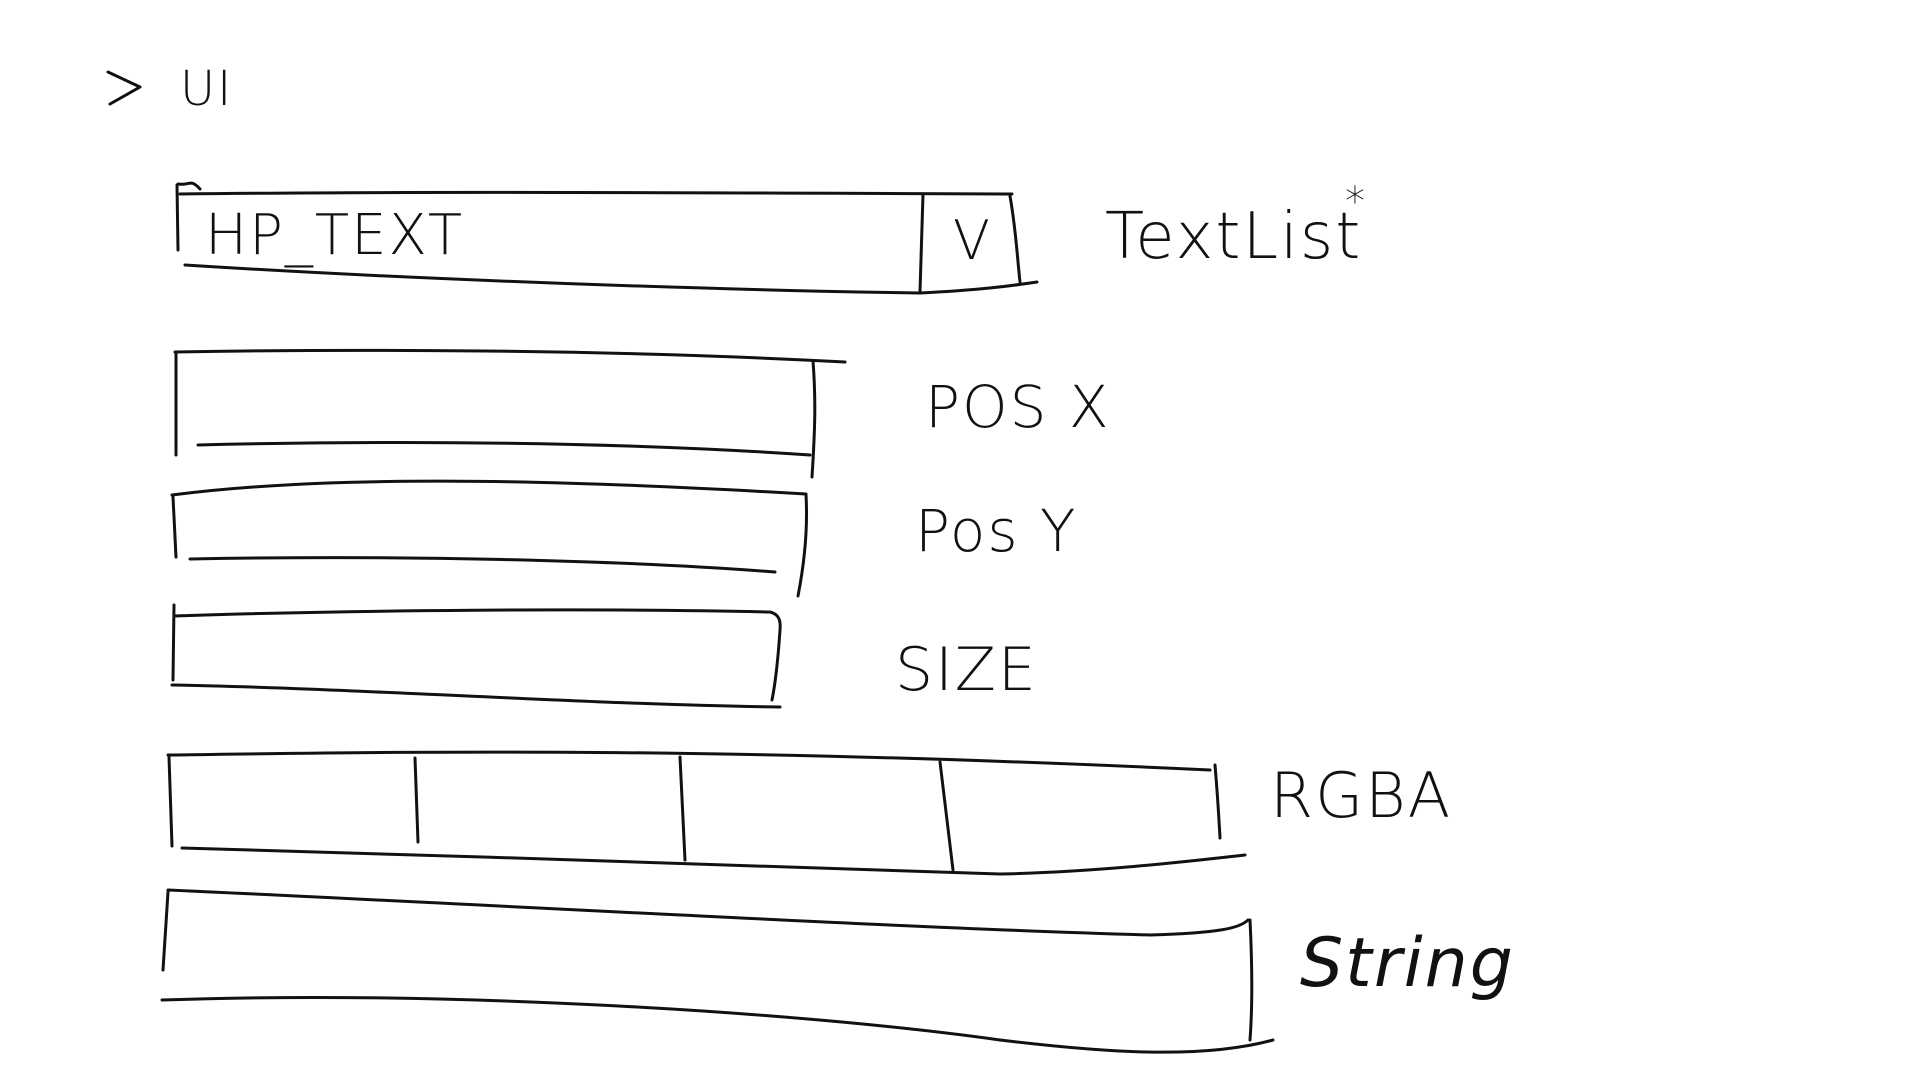 The width and height of the screenshot is (1920, 1080). Describe the element at coordinates (207, 89) in the screenshot. I see `section-title: UI` at that location.